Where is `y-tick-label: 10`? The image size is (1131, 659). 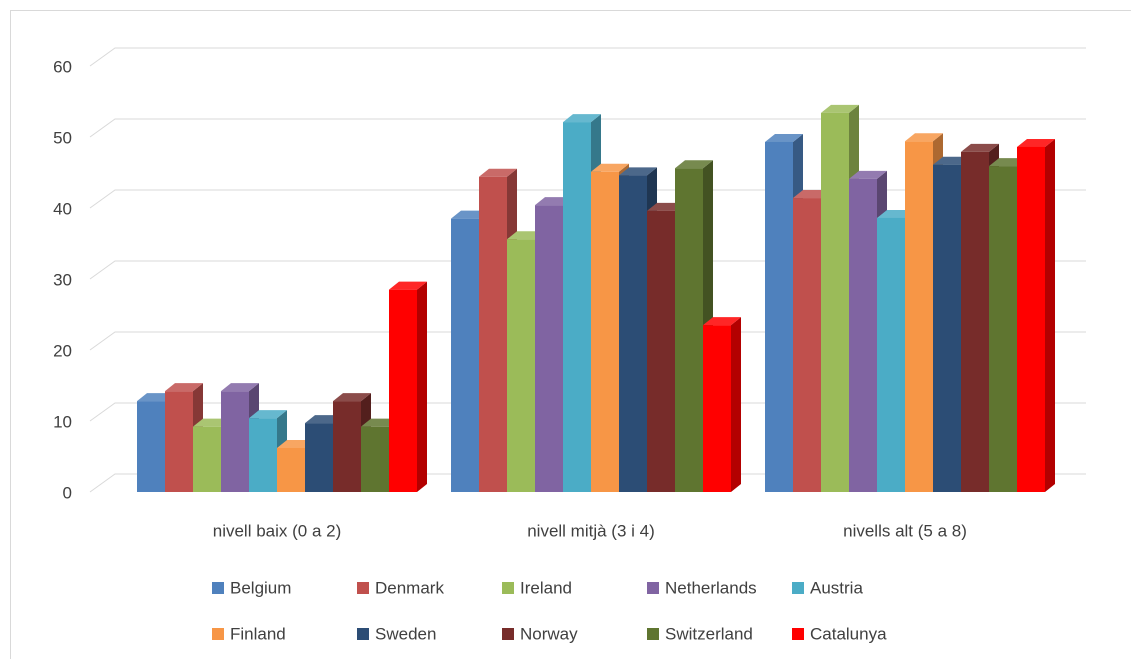 y-tick-label: 10 is located at coordinates (62, 421).